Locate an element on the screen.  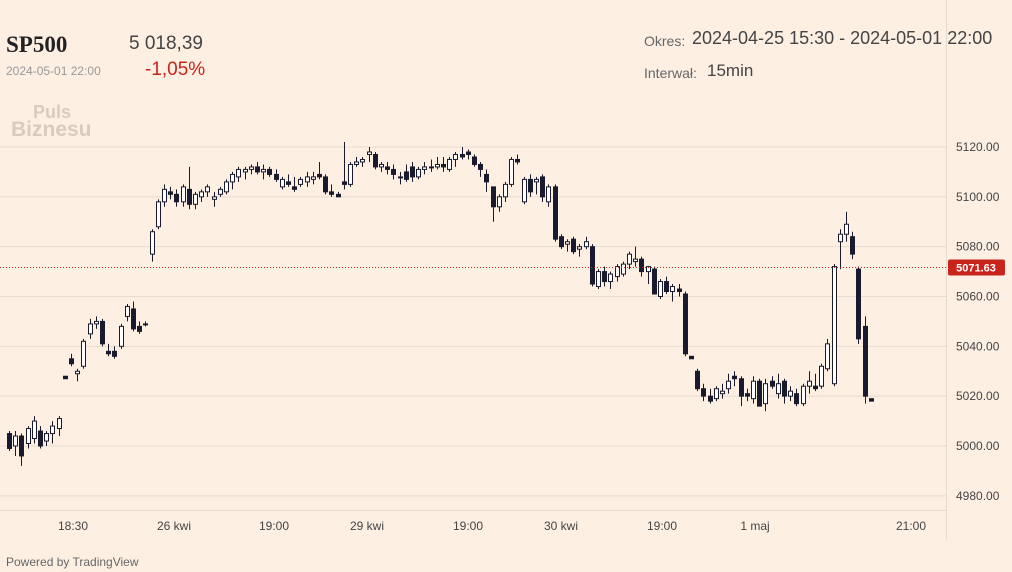
y-tick-label: 5120.00 is located at coordinates (978, 147).